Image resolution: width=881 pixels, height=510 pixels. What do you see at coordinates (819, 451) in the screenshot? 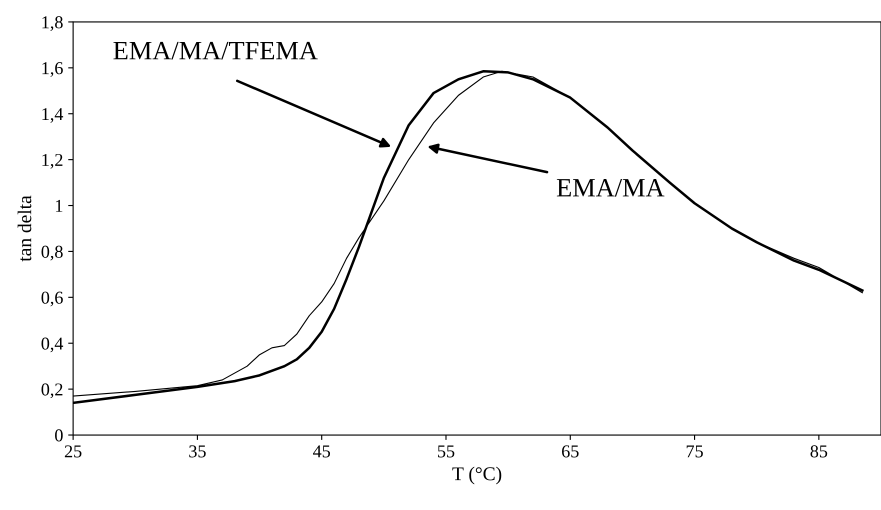
I see `x-tick-label: 85` at bounding box center [819, 451].